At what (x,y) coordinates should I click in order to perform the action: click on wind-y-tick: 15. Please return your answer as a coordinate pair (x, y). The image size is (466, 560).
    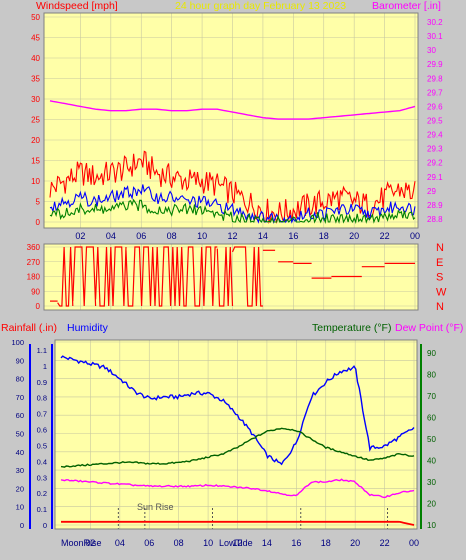
    Looking at the image, I should click on (35, 161).